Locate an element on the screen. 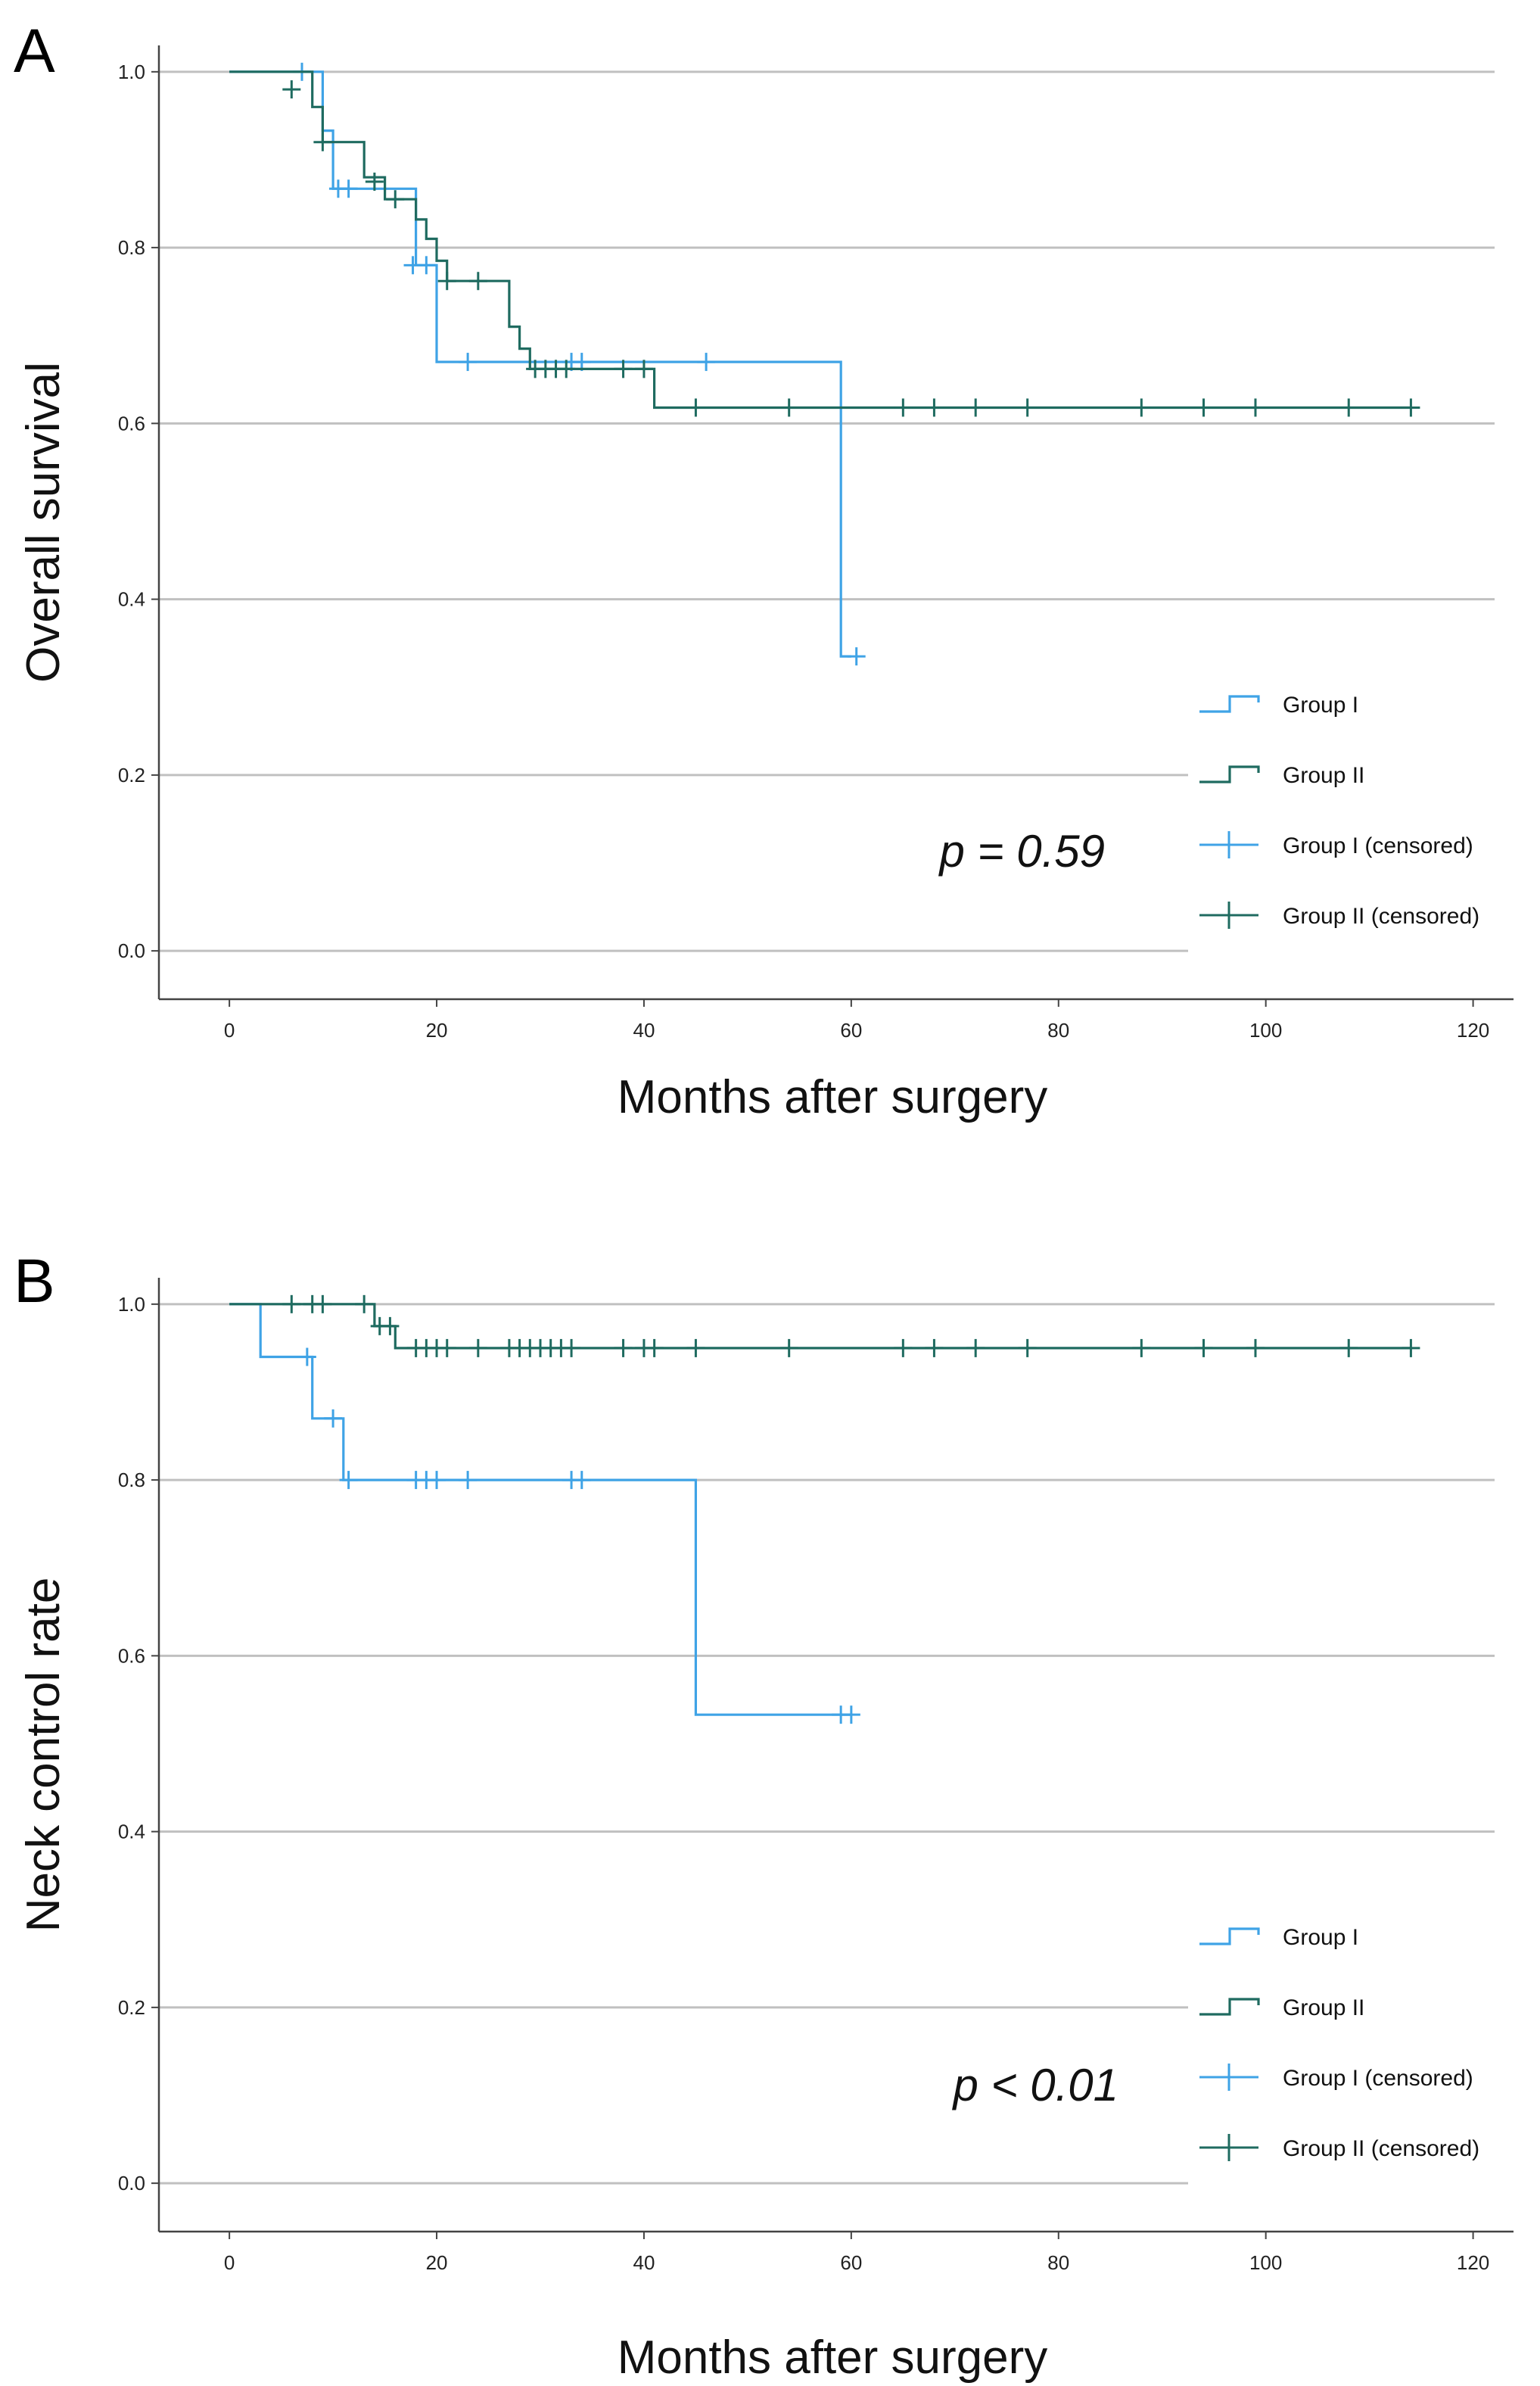 This screenshot has width=1540, height=2386. x-tick-label: 100 is located at coordinates (1265, 1030).